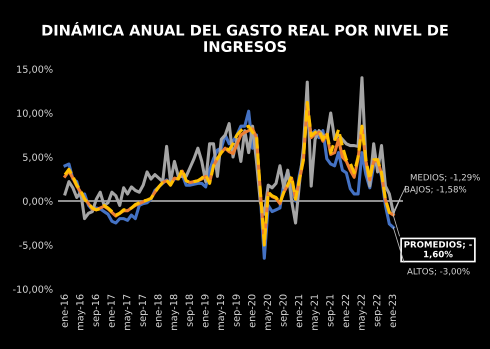 Image resolution: width=490 pixels, height=349 pixels. I want to click on x-tick-label: sep-20, so click(284, 310).